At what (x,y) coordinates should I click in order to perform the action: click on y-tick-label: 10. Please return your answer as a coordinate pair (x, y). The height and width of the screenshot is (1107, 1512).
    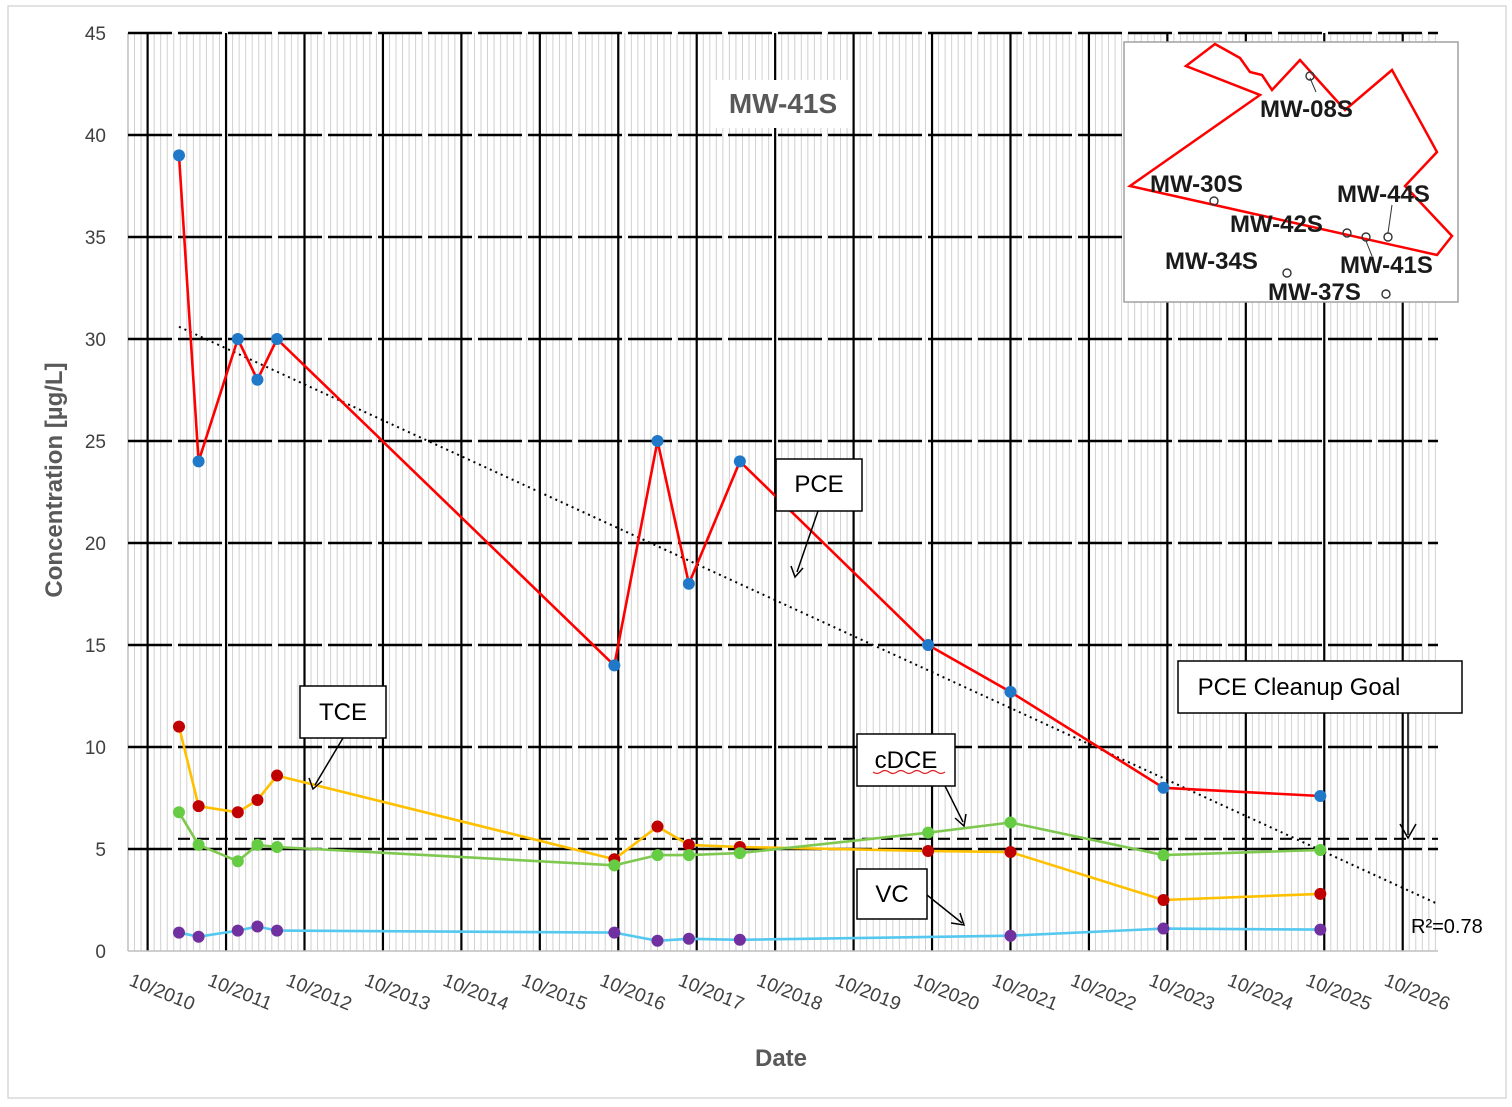
    Looking at the image, I should click on (95, 748).